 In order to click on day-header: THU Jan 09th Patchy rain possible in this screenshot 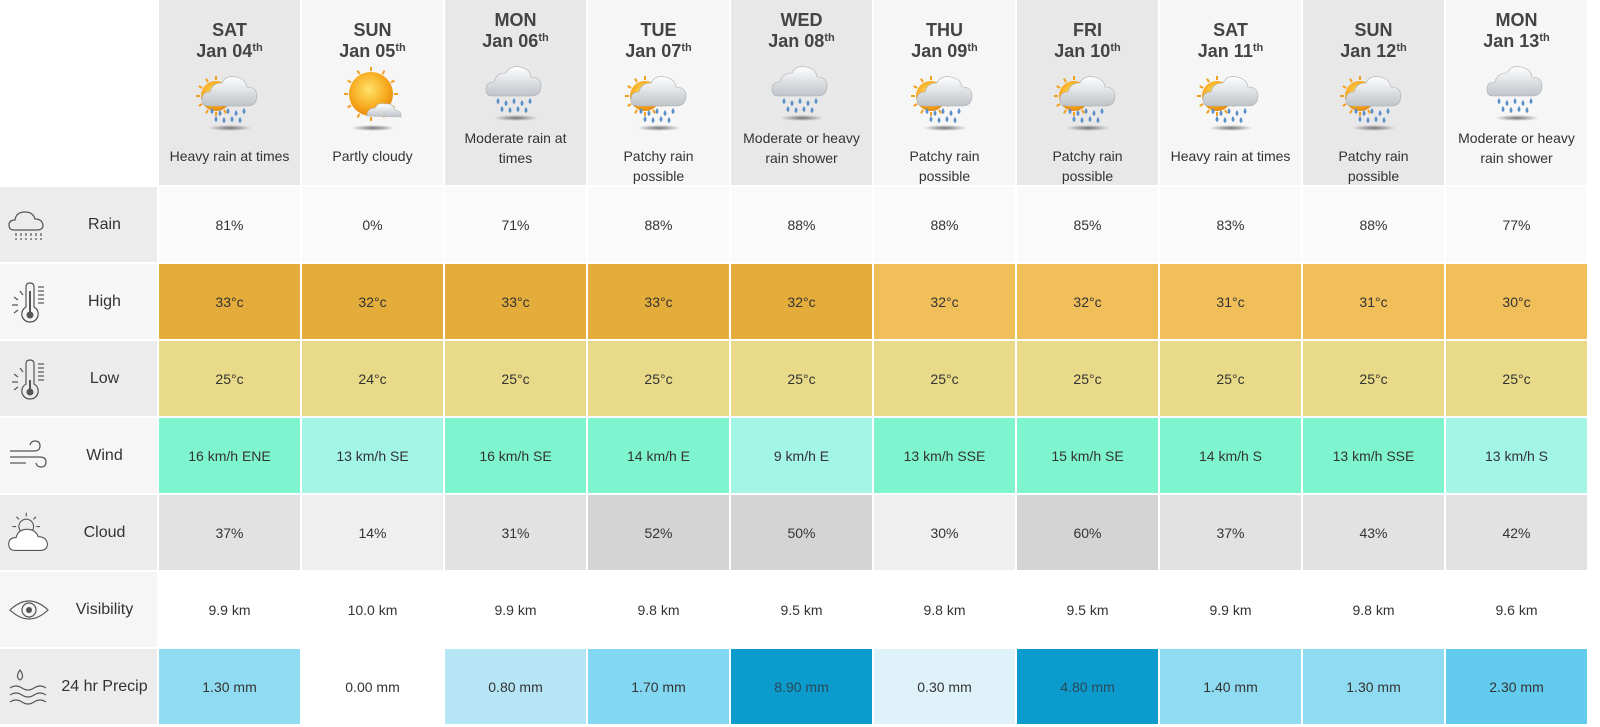, I will do `click(944, 92)`.